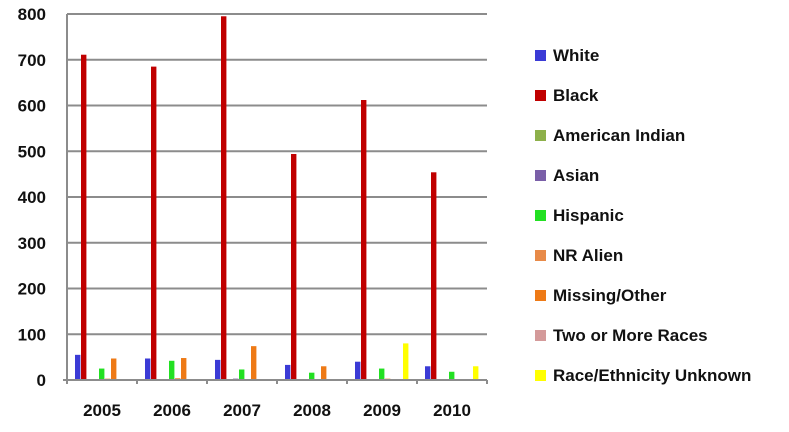  I want to click on bar-white-2010, so click(427, 373).